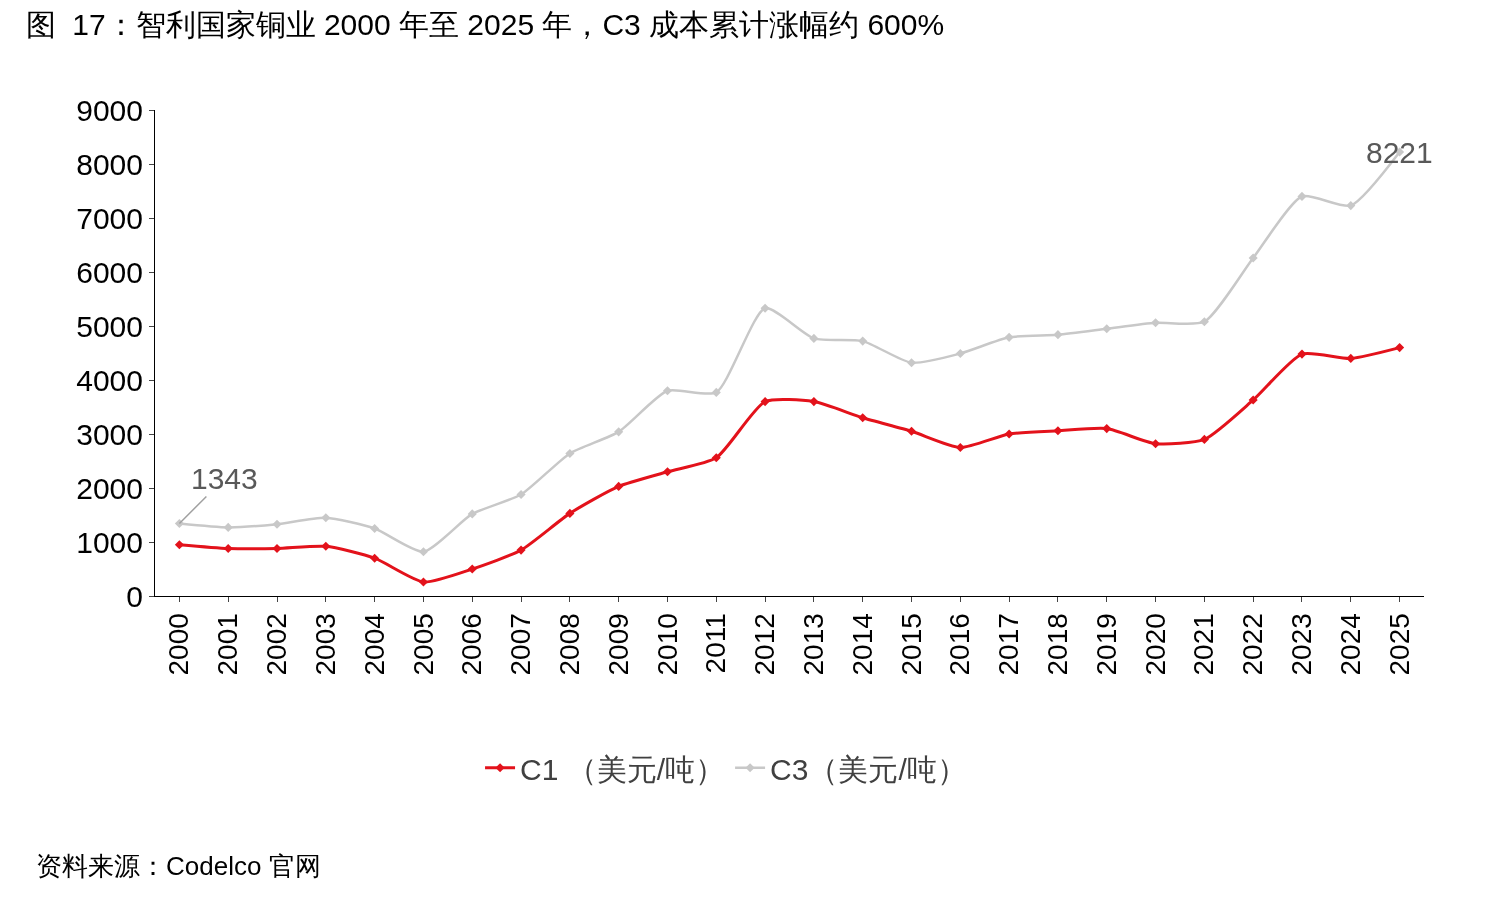 The image size is (1504, 906). What do you see at coordinates (224, 478) in the screenshot?
I see `annotation: 1343` at bounding box center [224, 478].